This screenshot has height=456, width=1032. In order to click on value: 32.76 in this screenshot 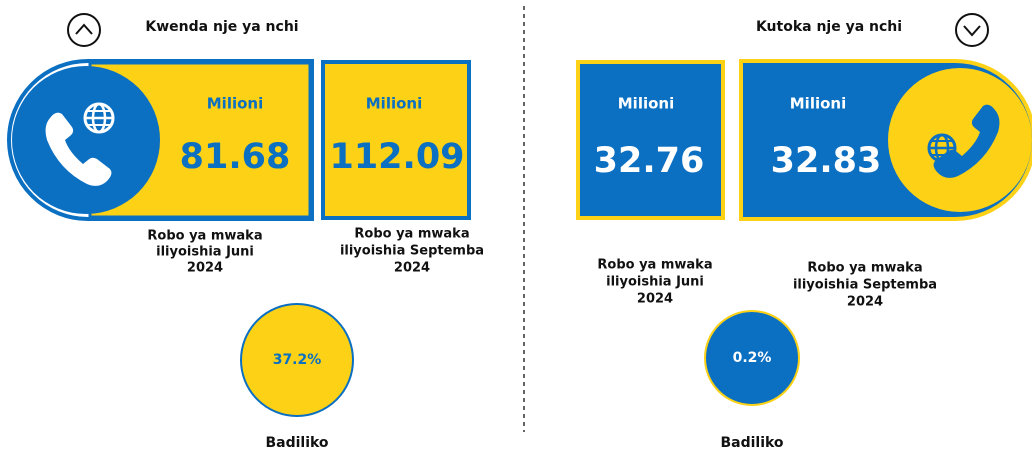, I will do `click(649, 161)`.